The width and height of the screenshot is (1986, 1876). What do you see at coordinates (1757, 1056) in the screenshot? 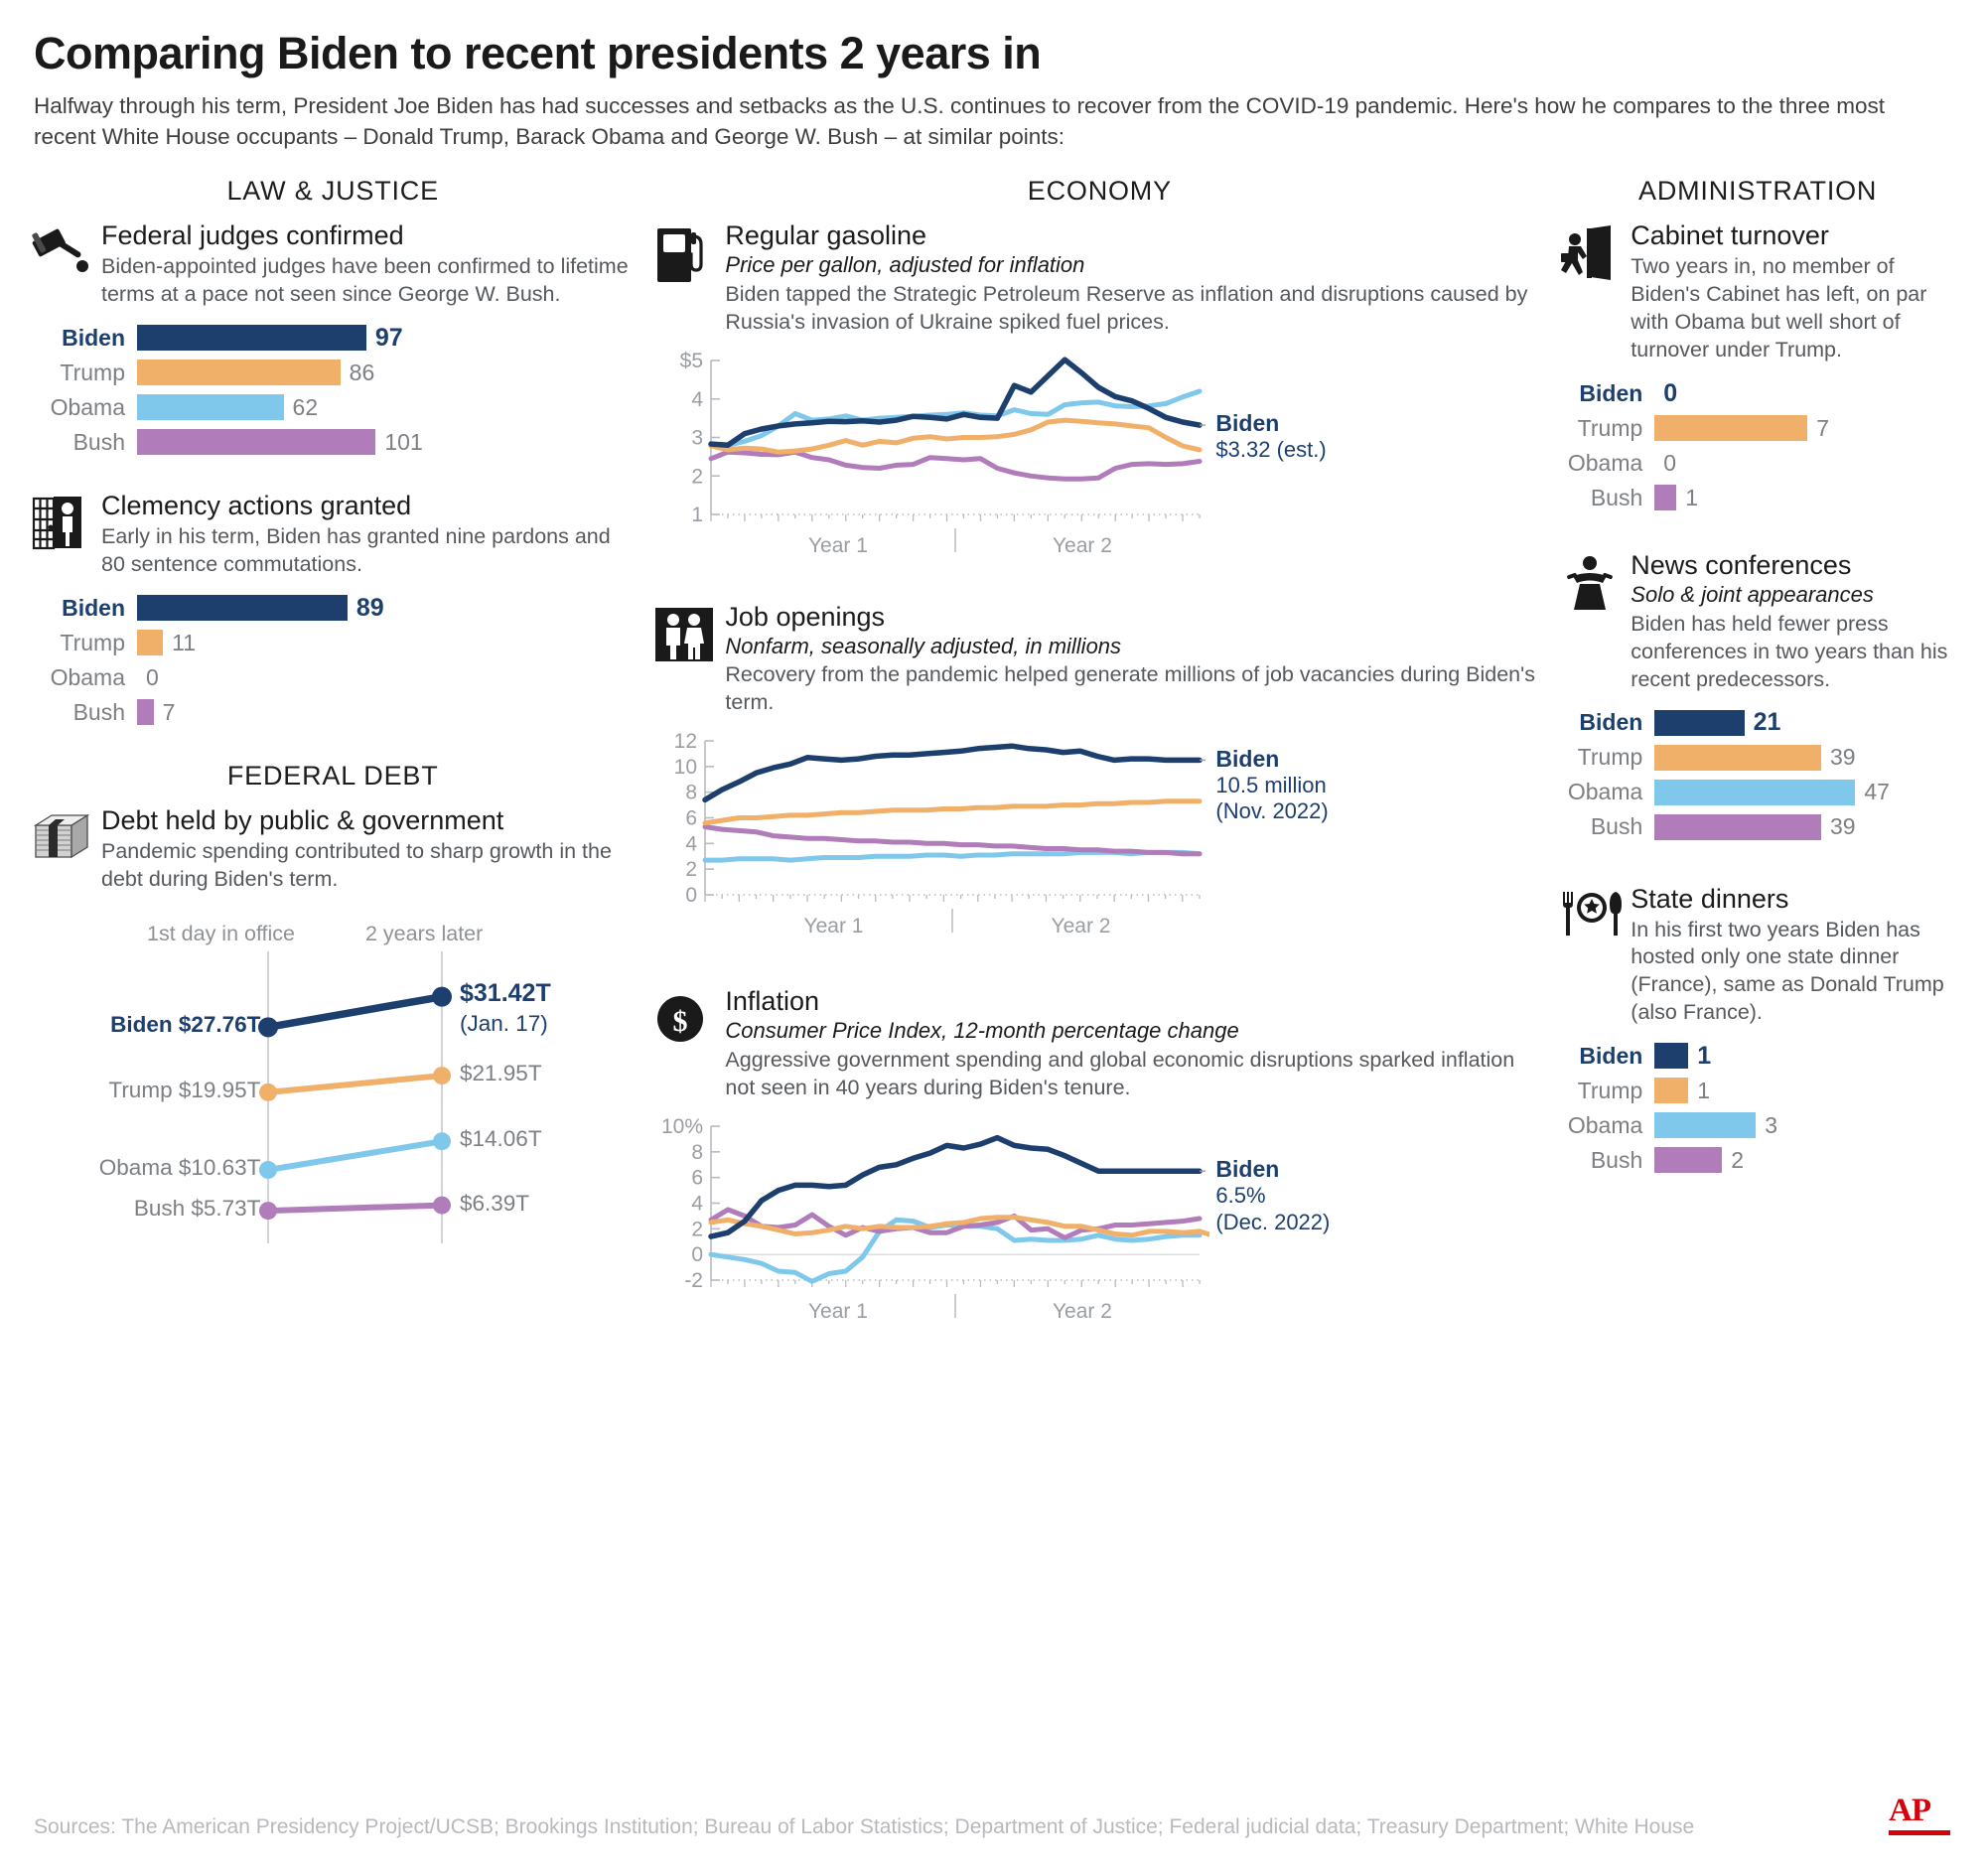
I see `bar-row-biden: Biden 1` at bounding box center [1757, 1056].